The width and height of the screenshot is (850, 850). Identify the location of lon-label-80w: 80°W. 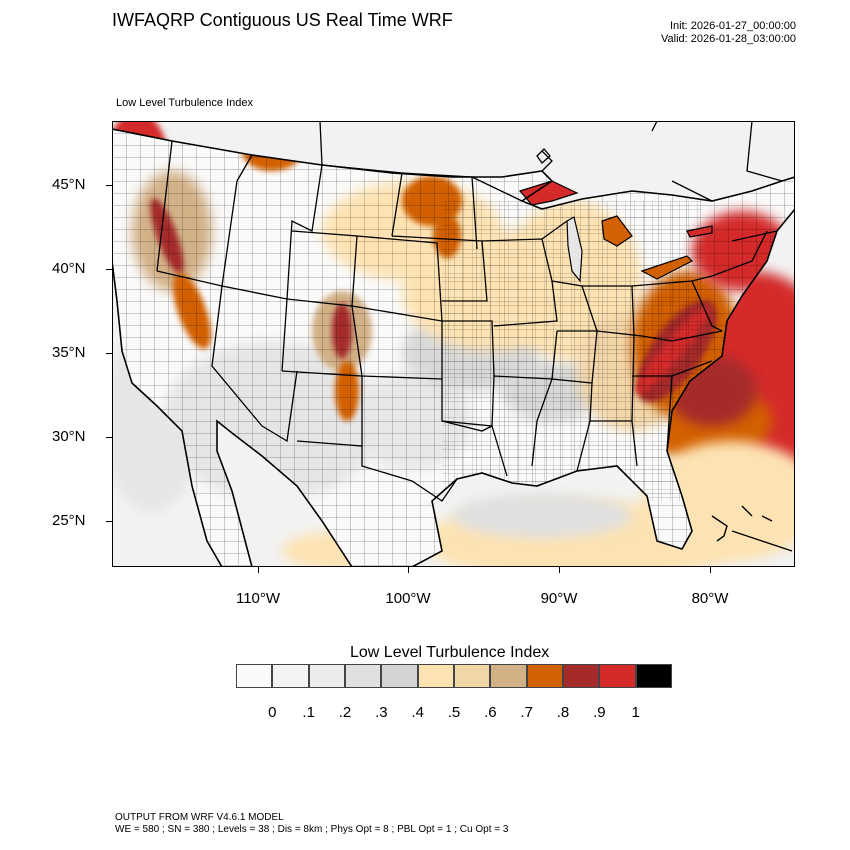
(710, 598).